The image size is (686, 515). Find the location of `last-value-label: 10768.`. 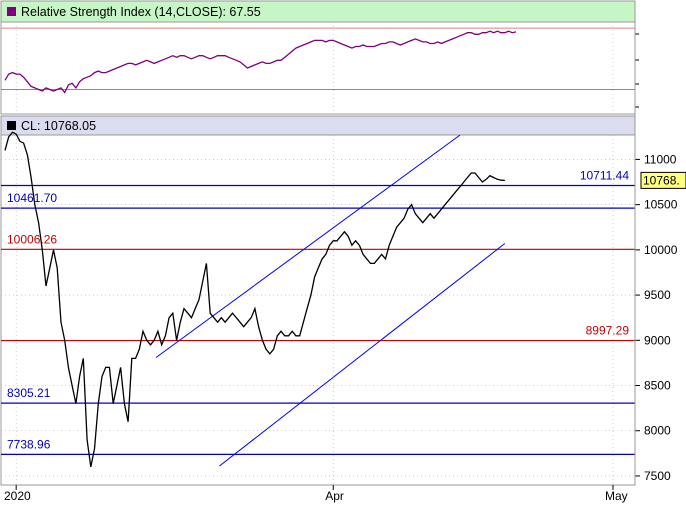

last-value-label: 10768. is located at coordinates (661, 180).